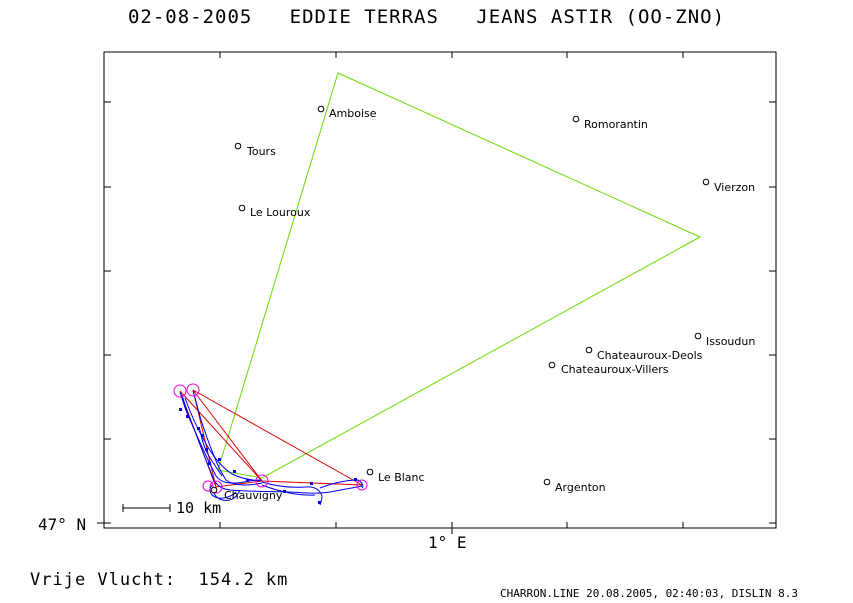 This screenshot has width=853, height=603. I want to click on town-label-tours: Tours, so click(261, 151).